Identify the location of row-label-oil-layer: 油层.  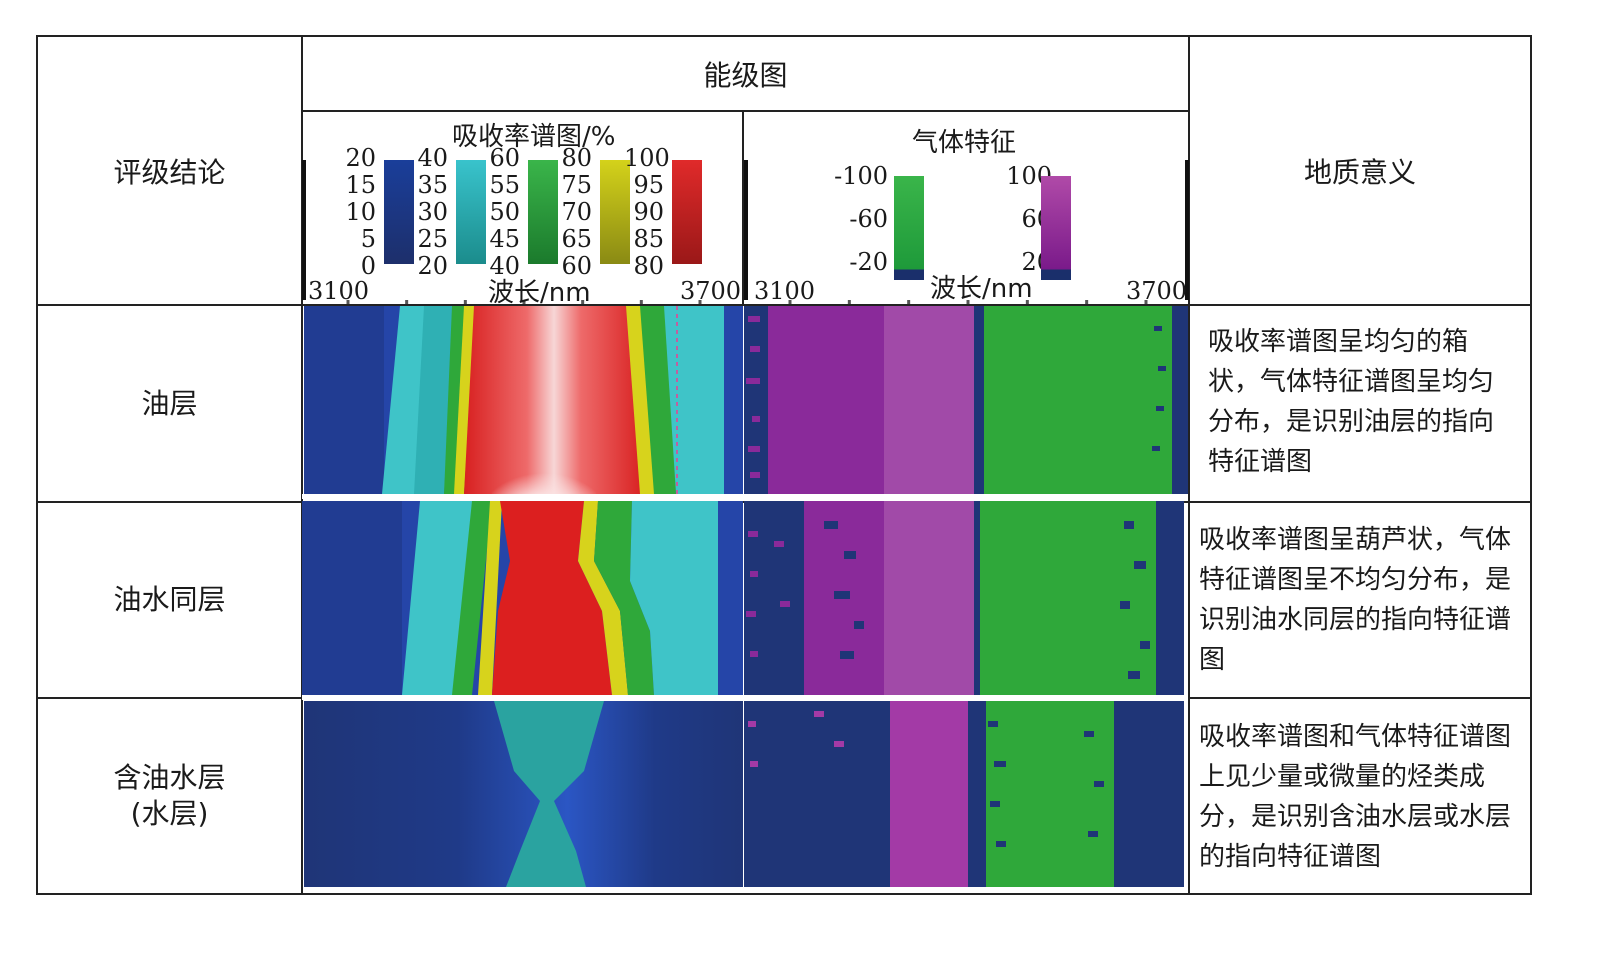
(169, 403).